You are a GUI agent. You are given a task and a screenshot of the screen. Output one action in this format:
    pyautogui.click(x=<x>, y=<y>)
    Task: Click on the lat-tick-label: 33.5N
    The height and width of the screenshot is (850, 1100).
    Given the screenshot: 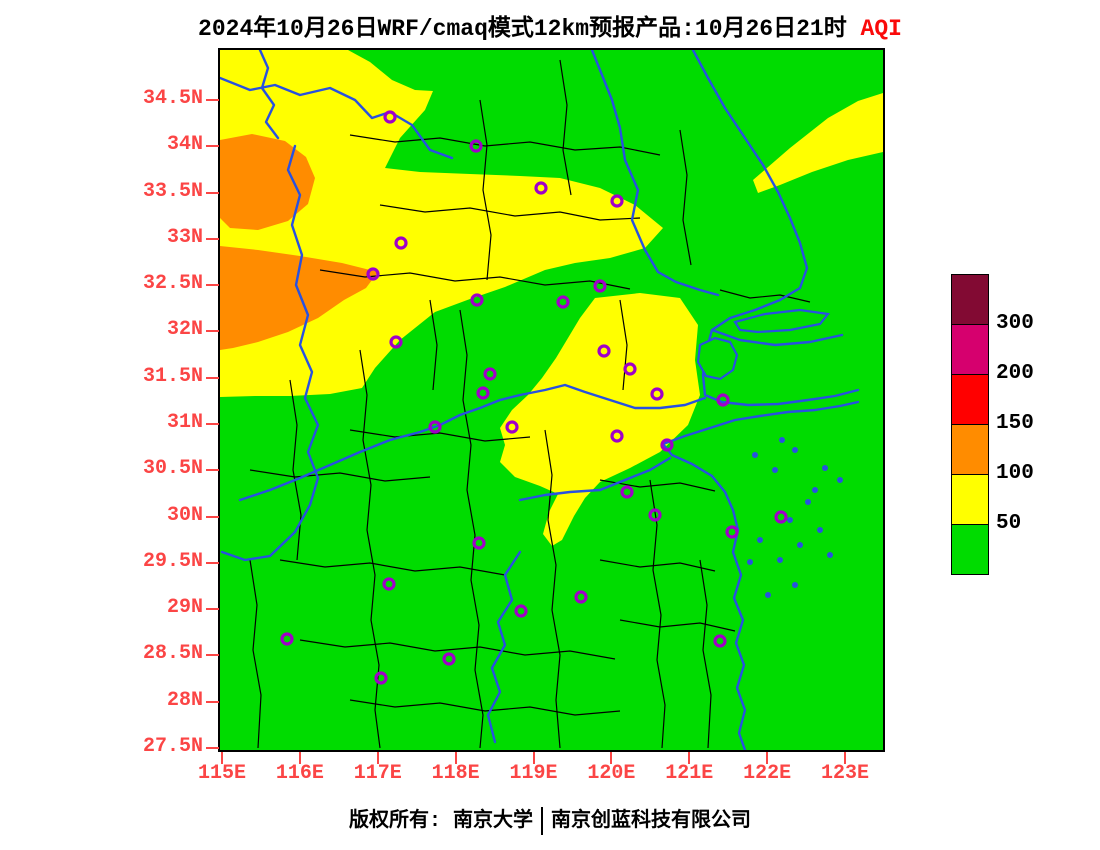 What is the action you would take?
    pyautogui.click(x=172, y=191)
    